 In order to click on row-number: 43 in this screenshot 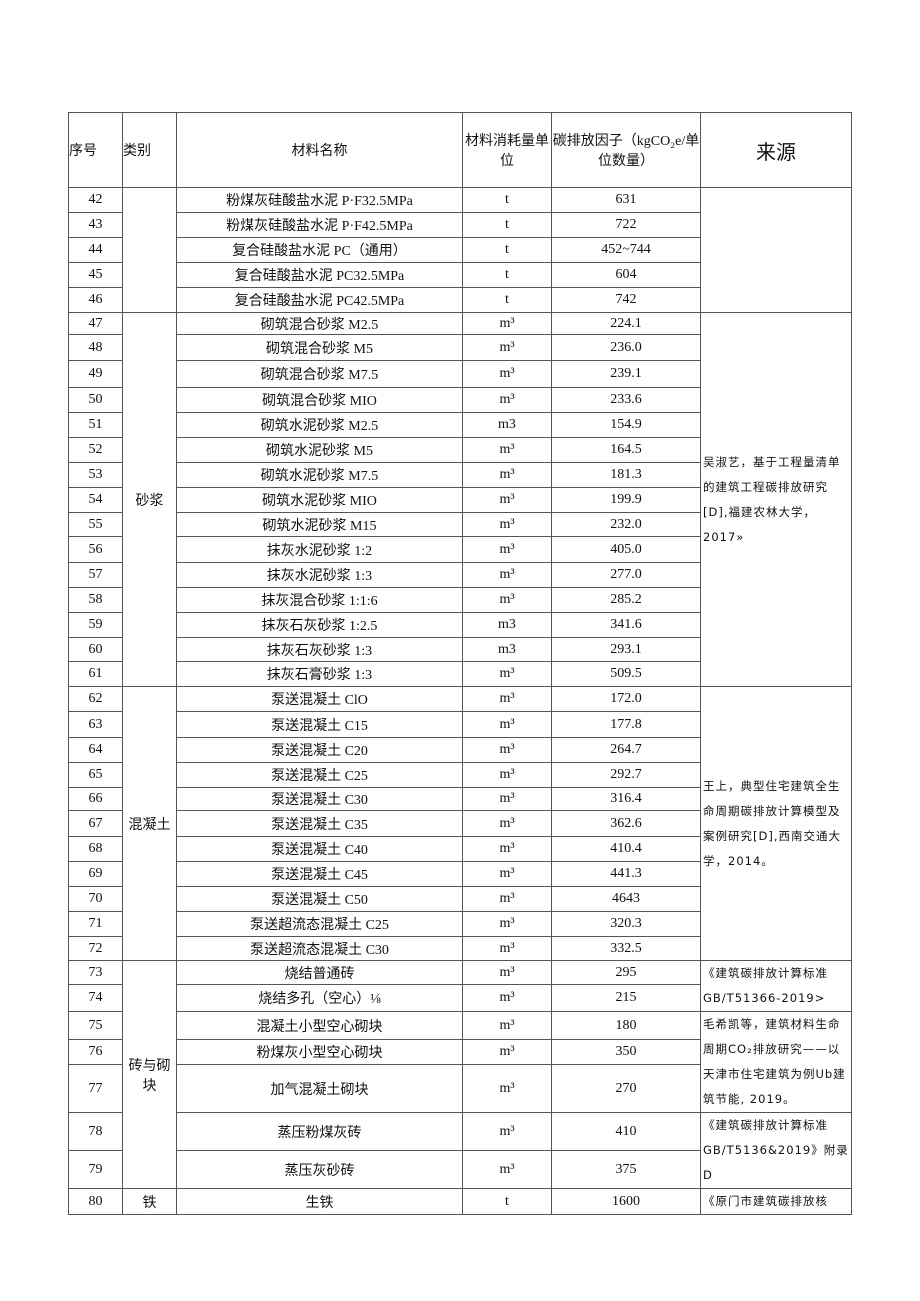, I will do `click(95, 225)`.